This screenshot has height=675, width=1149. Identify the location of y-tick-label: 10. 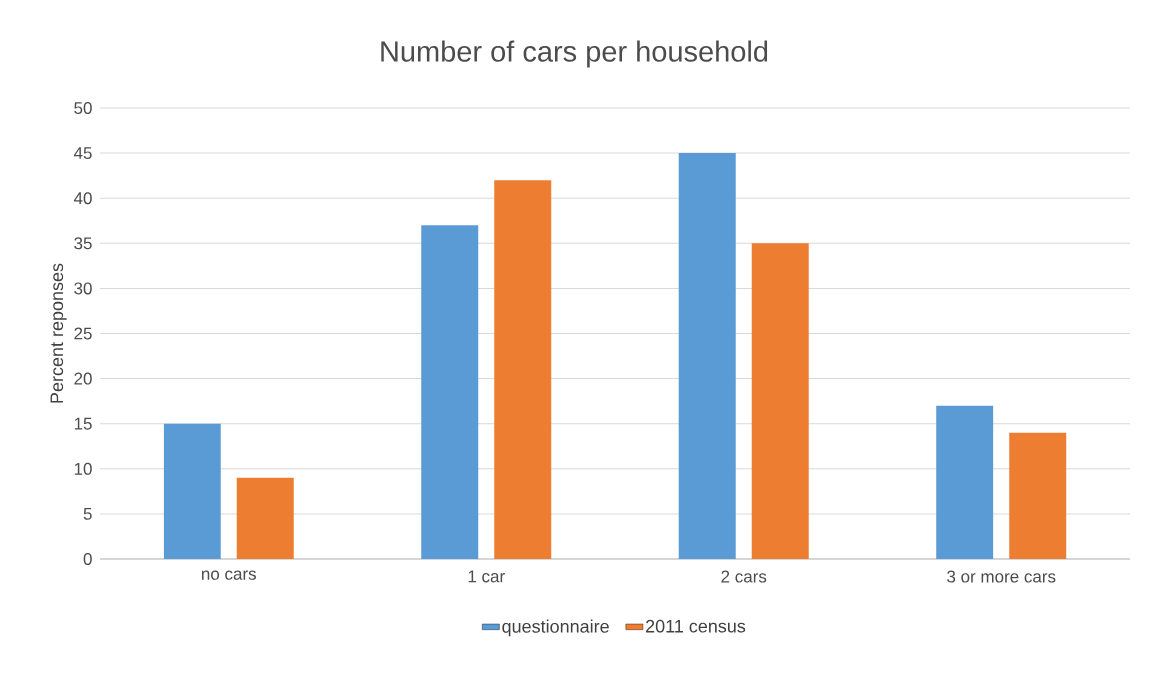
(83, 468).